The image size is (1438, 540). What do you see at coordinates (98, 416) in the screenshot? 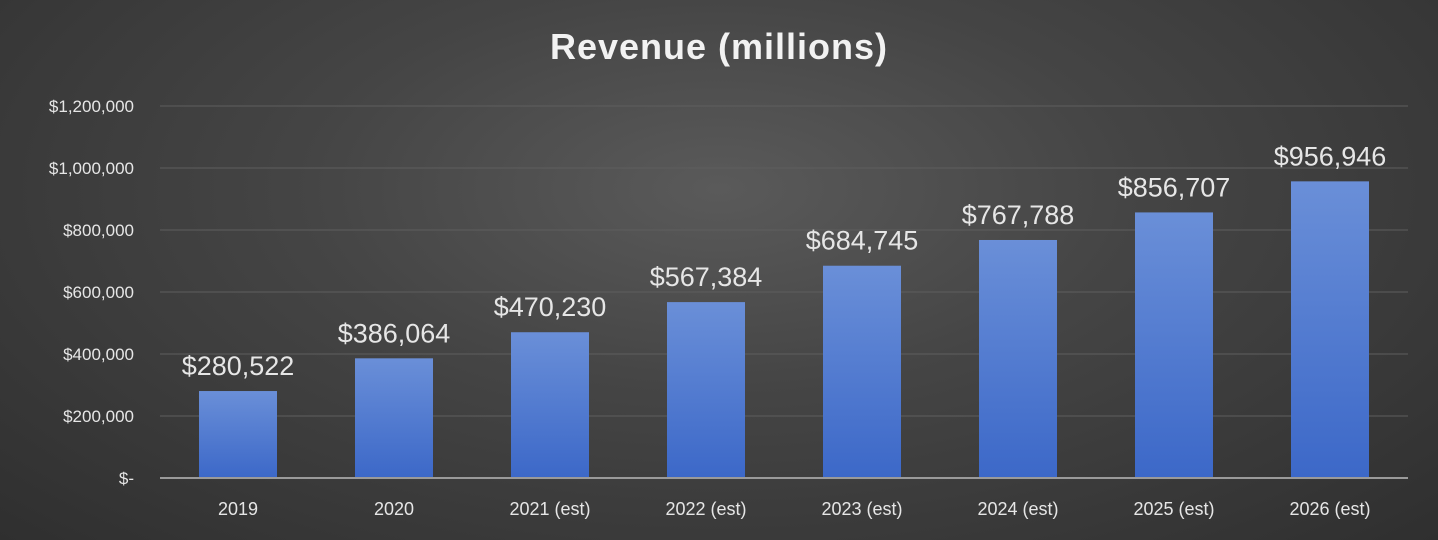
I see `y-tick-label: $200,000` at bounding box center [98, 416].